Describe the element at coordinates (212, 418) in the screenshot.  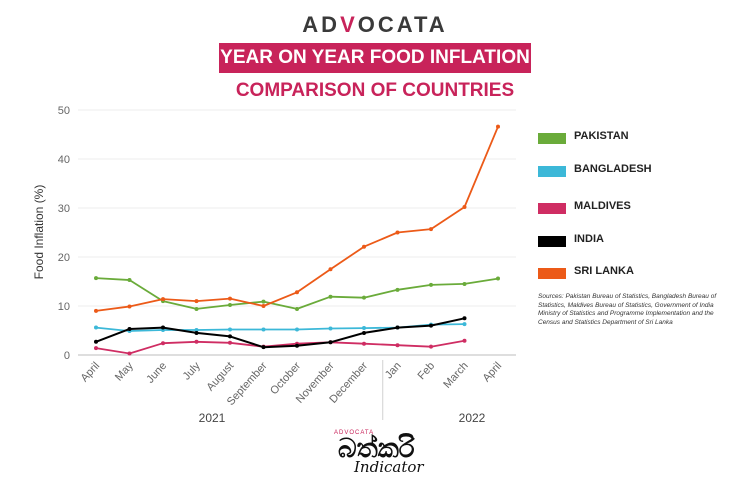
I see `year-group-label: 2021` at that location.